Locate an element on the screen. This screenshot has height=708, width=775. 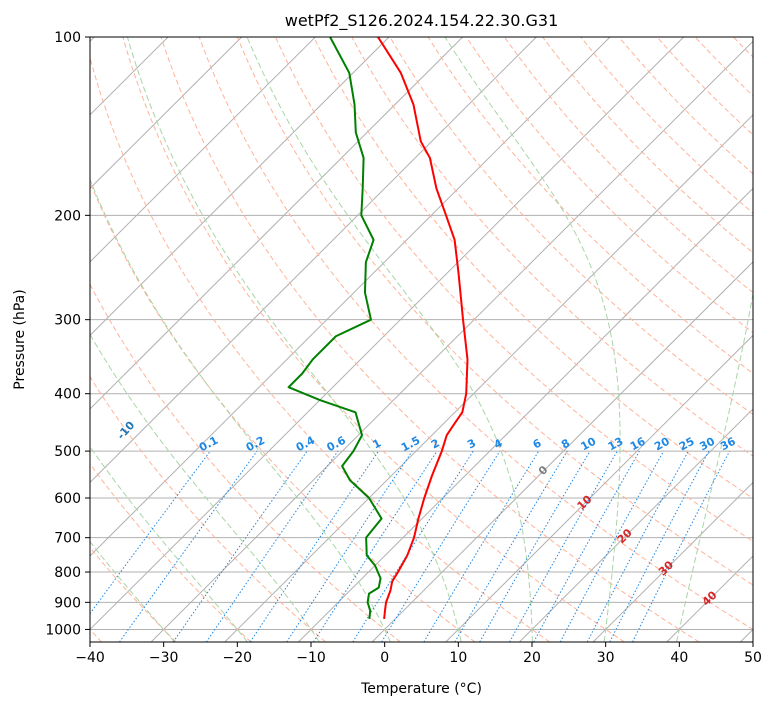
x-tick-label: 20 is located at coordinates (532, 658).